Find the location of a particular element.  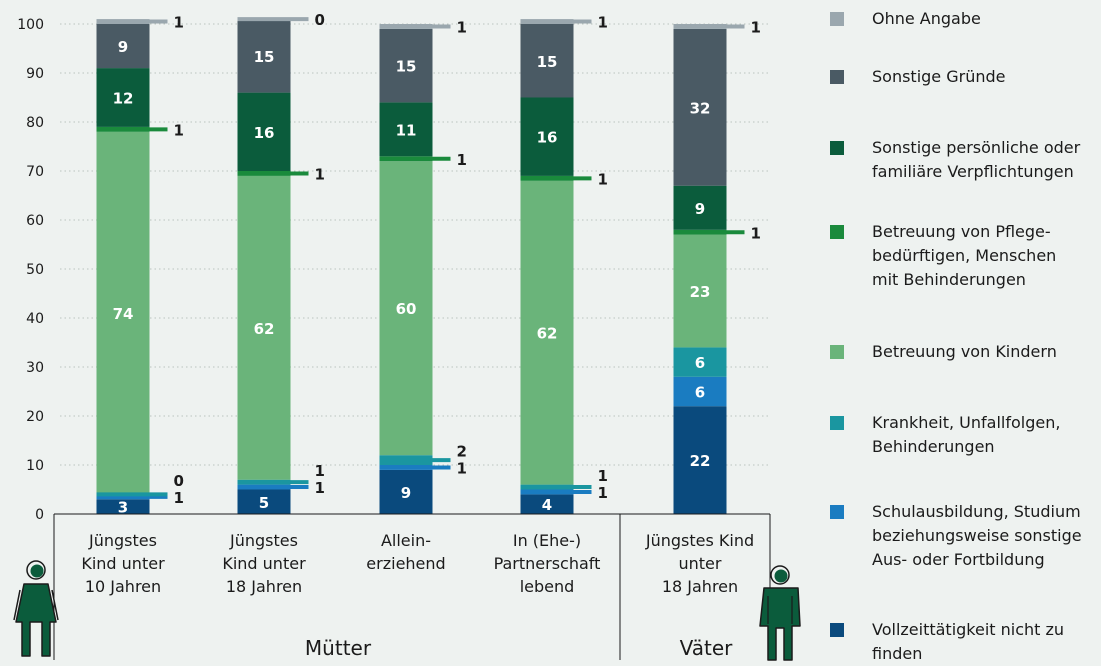

woman-figure-icon is located at coordinates (36, 608).